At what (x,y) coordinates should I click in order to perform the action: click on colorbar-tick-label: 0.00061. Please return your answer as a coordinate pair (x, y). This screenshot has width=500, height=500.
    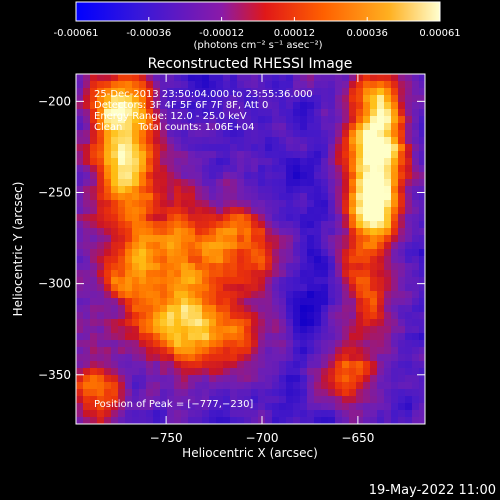
    Looking at the image, I should click on (439, 33).